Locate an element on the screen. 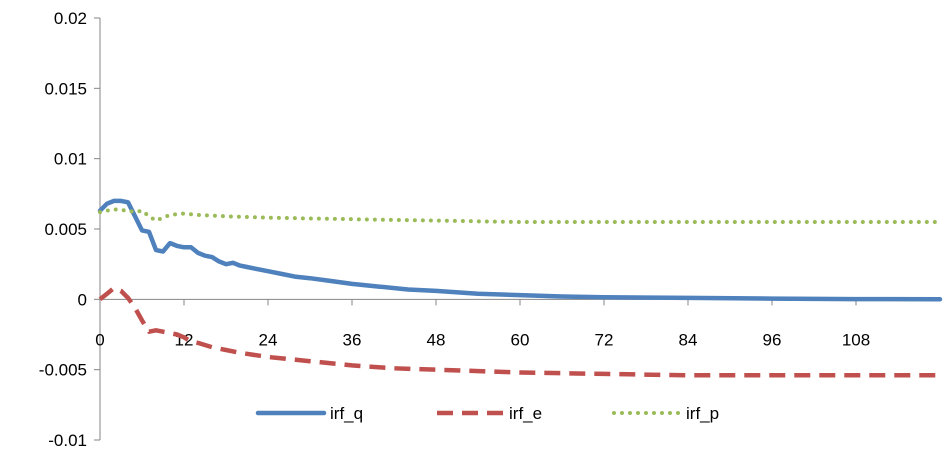 The width and height of the screenshot is (943, 453). x-tick-label: 84 is located at coordinates (688, 339).